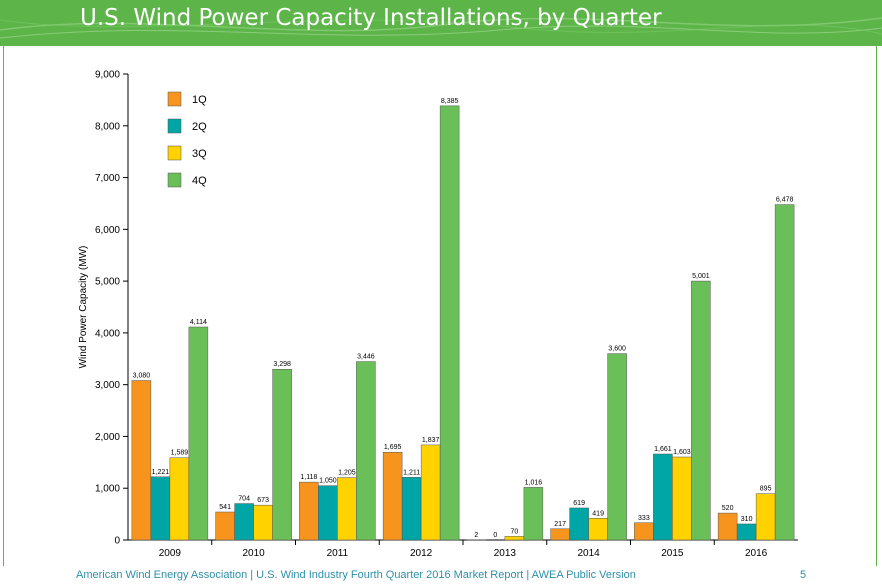 The width and height of the screenshot is (882, 587). What do you see at coordinates (199, 100) in the screenshot?
I see `legend-label-1Q: 1Q` at bounding box center [199, 100].